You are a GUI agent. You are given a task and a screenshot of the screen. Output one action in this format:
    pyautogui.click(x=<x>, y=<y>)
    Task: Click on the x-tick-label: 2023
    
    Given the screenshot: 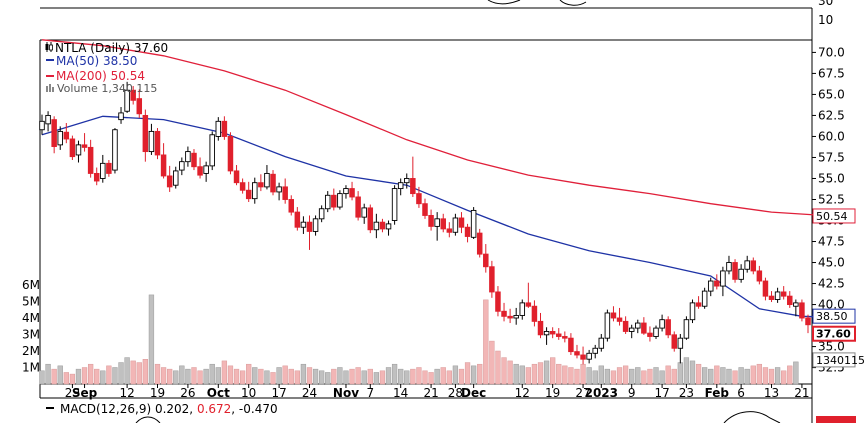 What is the action you would take?
    pyautogui.click(x=601, y=393)
    